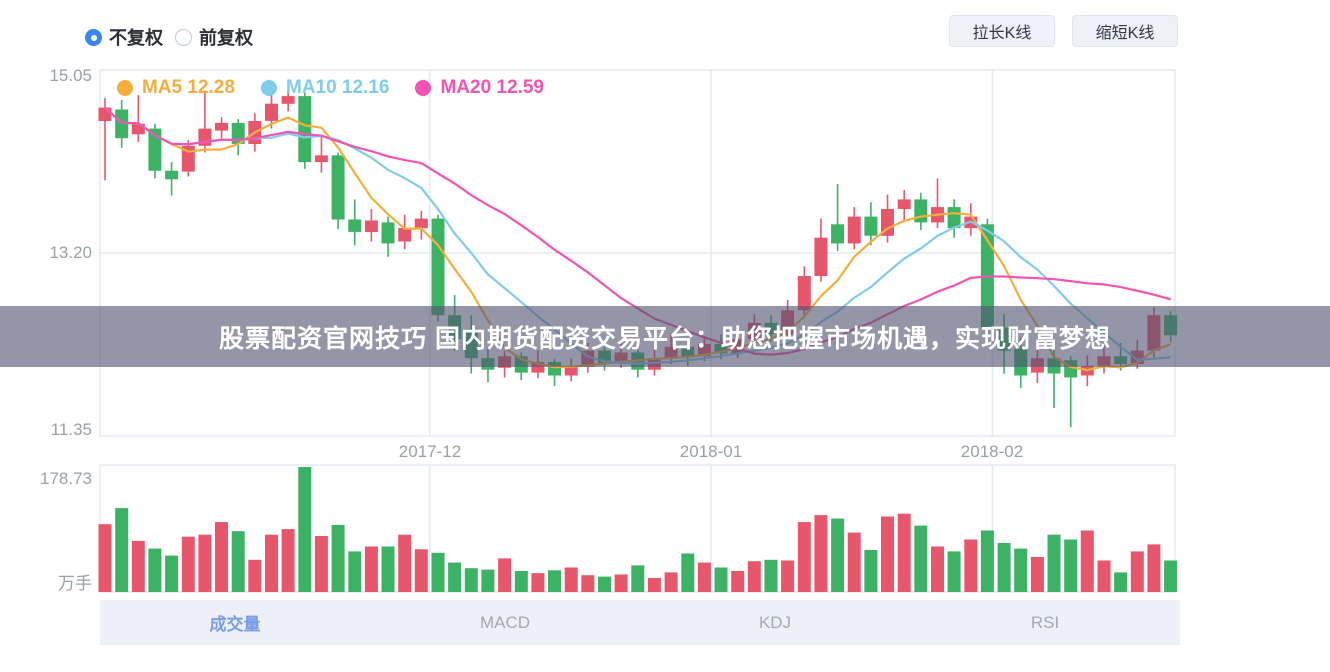 The image size is (1330, 672). Describe the element at coordinates (1002, 31) in the screenshot. I see `stretch-kline-button: 拉长K线` at that location.